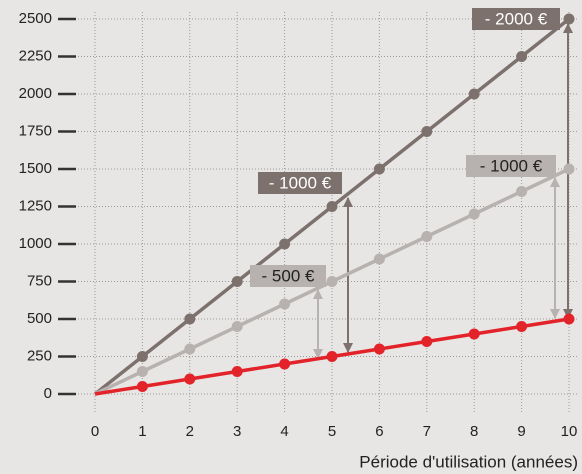 Image resolution: width=582 pixels, height=474 pixels. I want to click on y-tick-label: 750, so click(39, 280).